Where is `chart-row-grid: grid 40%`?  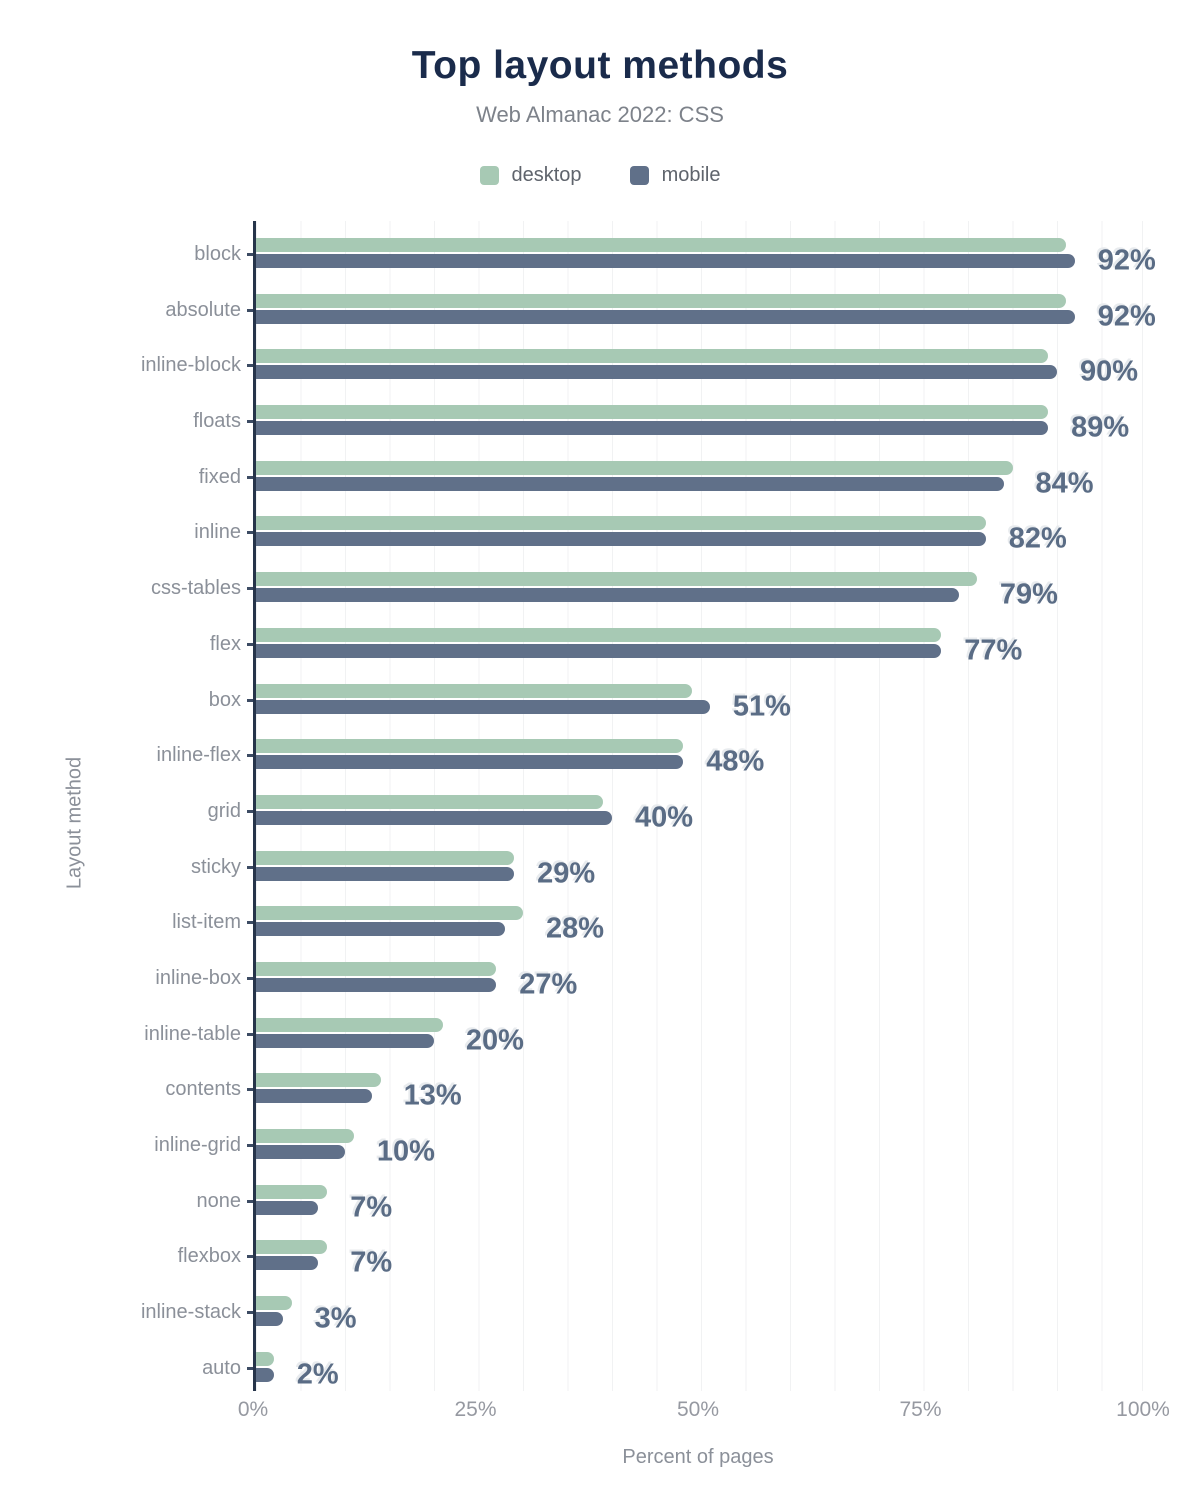
chart-row-grid: grid 40% is located at coordinates (600, 806).